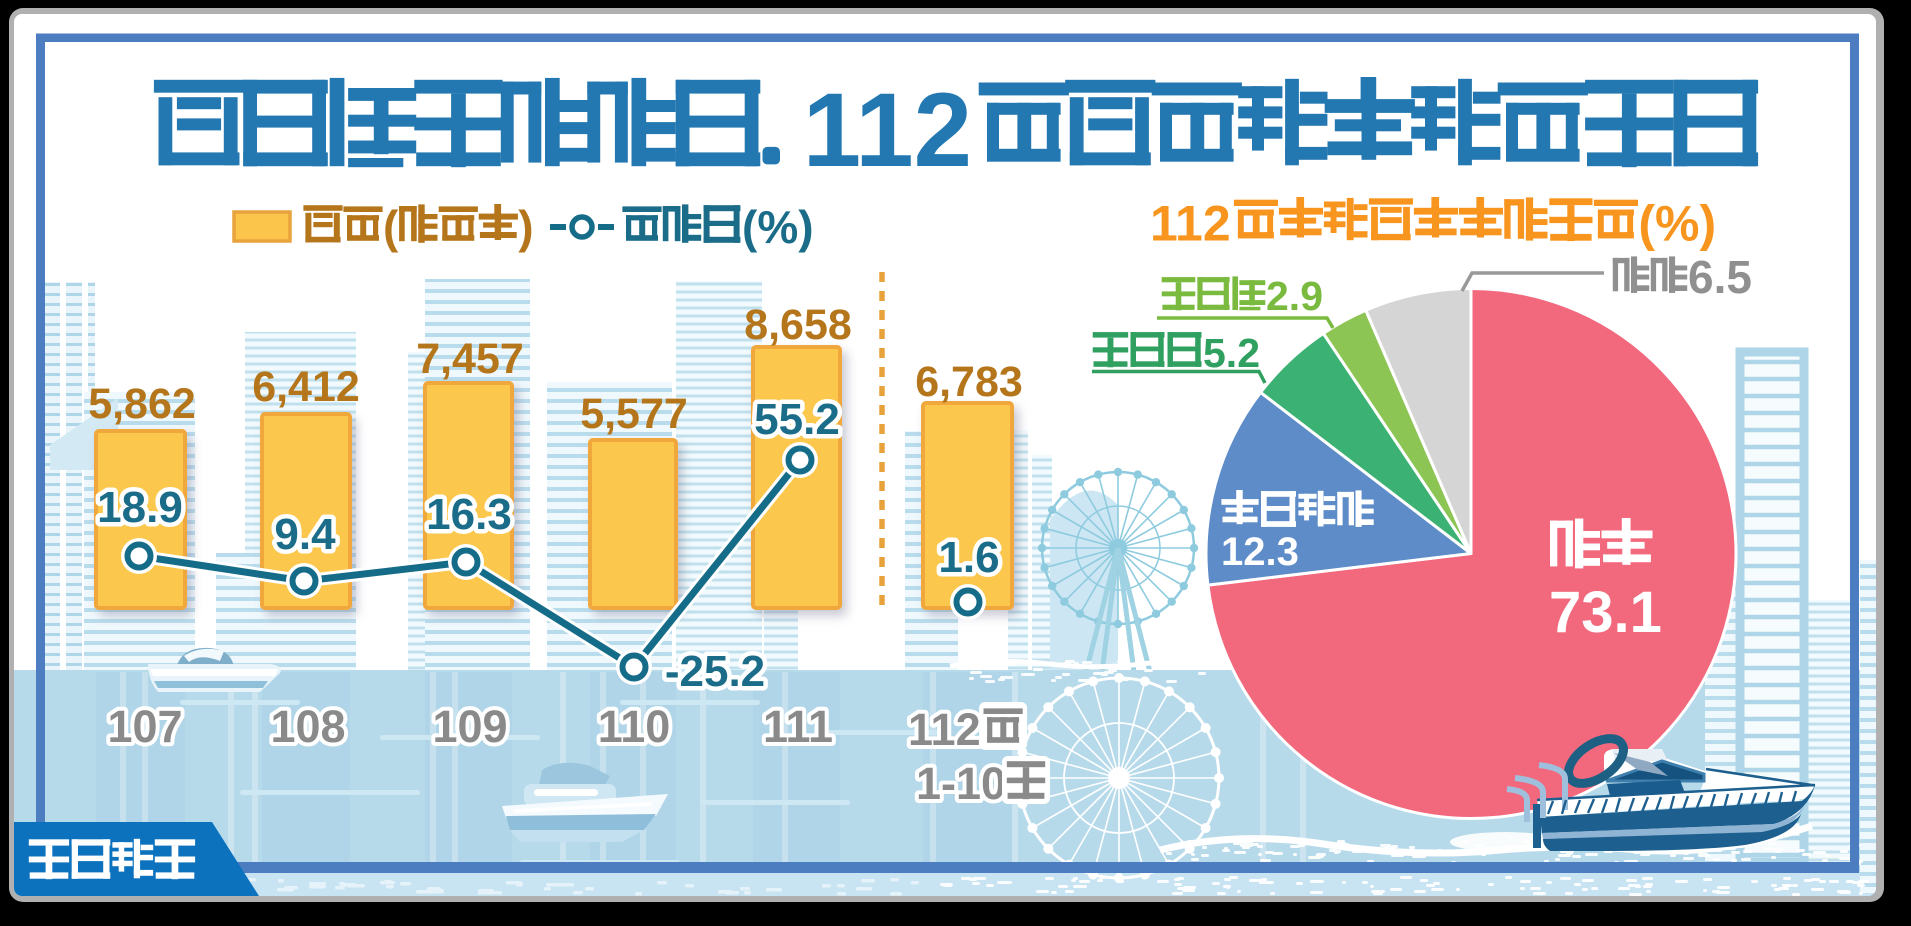 Image resolution: width=1911 pixels, height=926 pixels. I want to click on svg-text: 8,658, so click(798, 325).